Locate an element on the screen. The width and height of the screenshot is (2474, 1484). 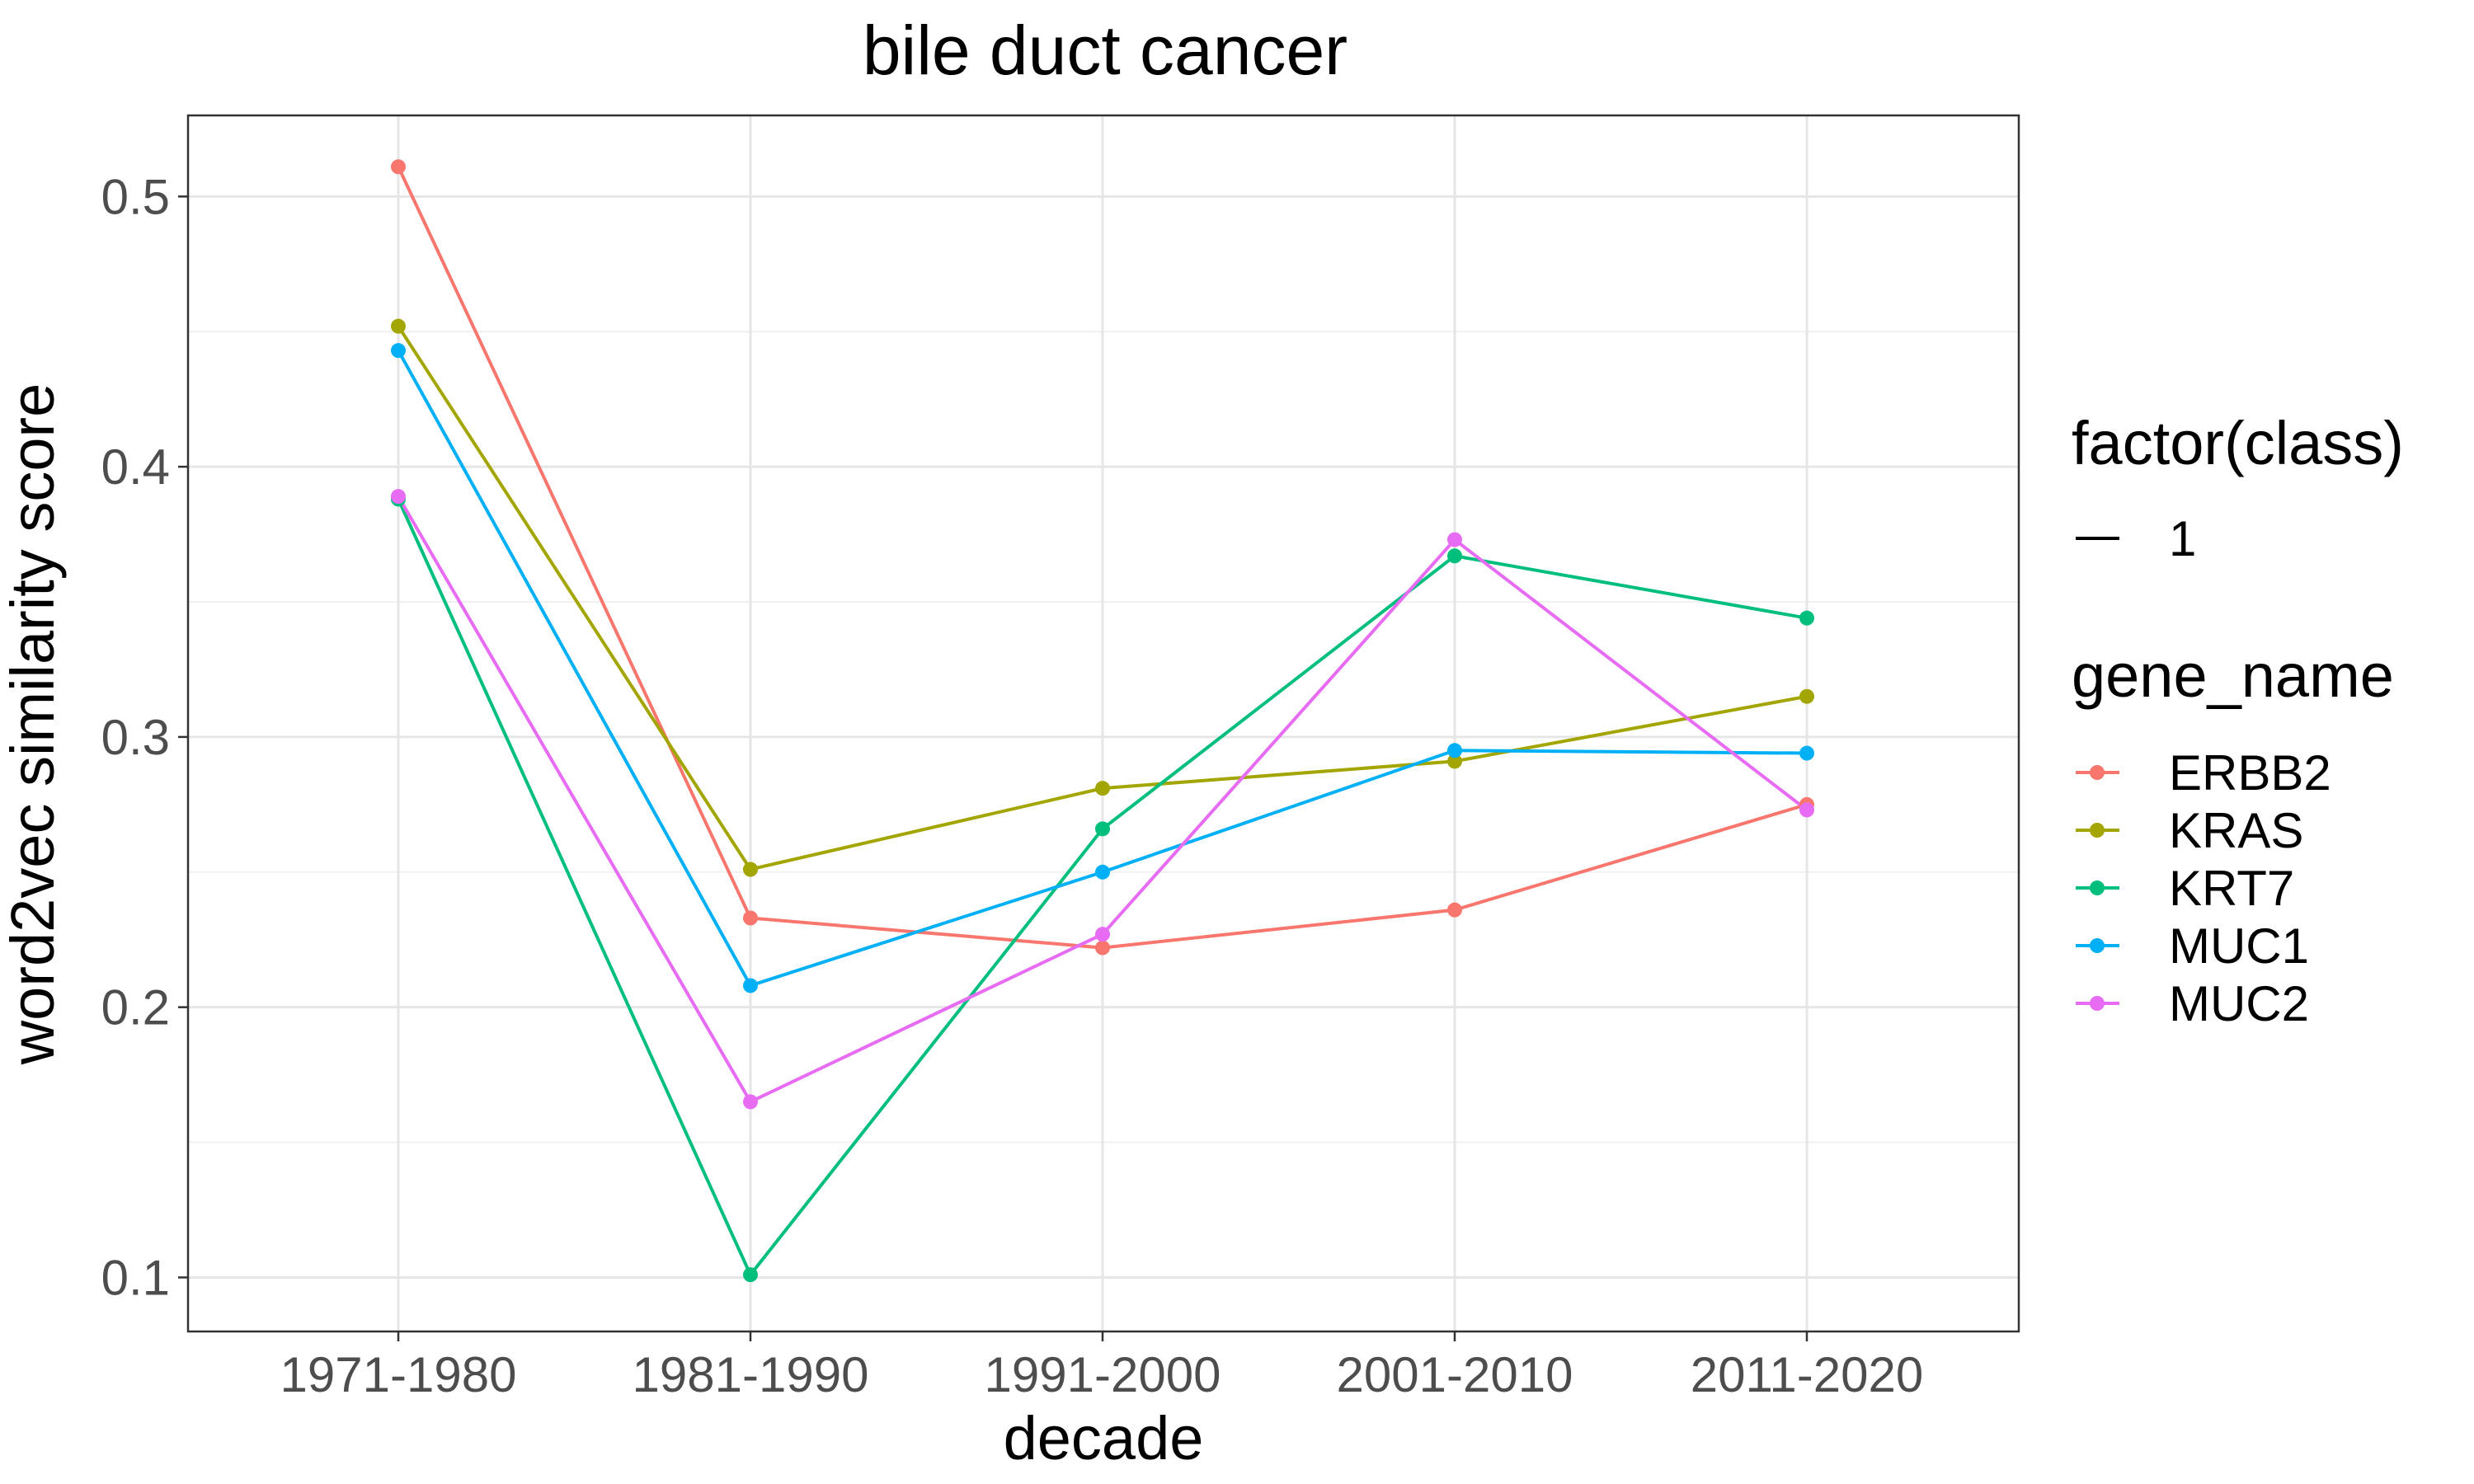
legend-key-point-erbb2 is located at coordinates (2097, 772).